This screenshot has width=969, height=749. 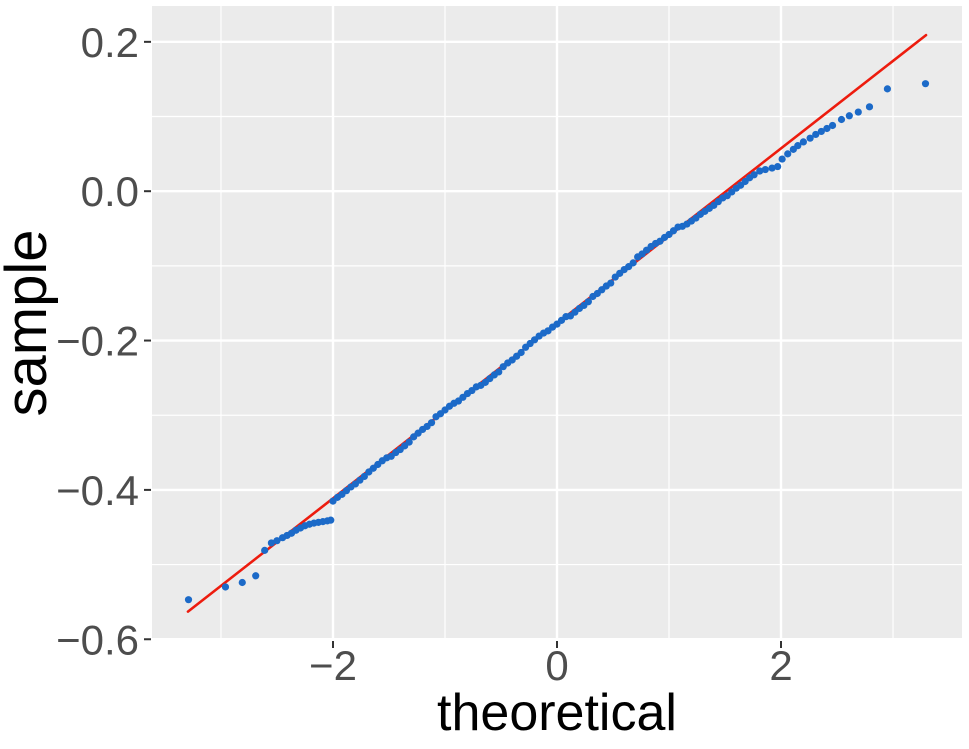 What do you see at coordinates (97, 341) in the screenshot?
I see `y-tick-label: −0.2` at bounding box center [97, 341].